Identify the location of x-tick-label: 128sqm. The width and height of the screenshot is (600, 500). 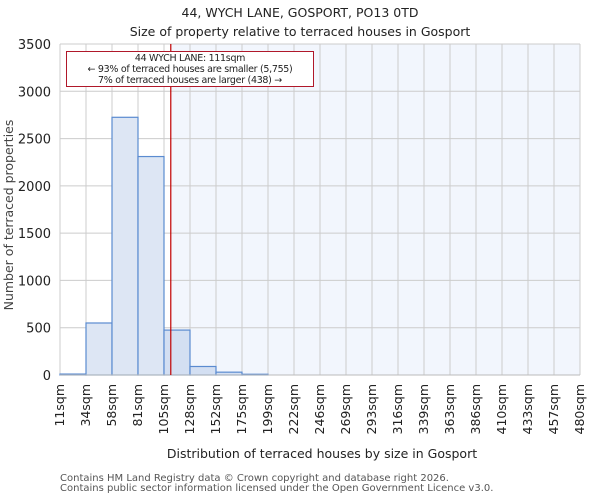
(189, 409).